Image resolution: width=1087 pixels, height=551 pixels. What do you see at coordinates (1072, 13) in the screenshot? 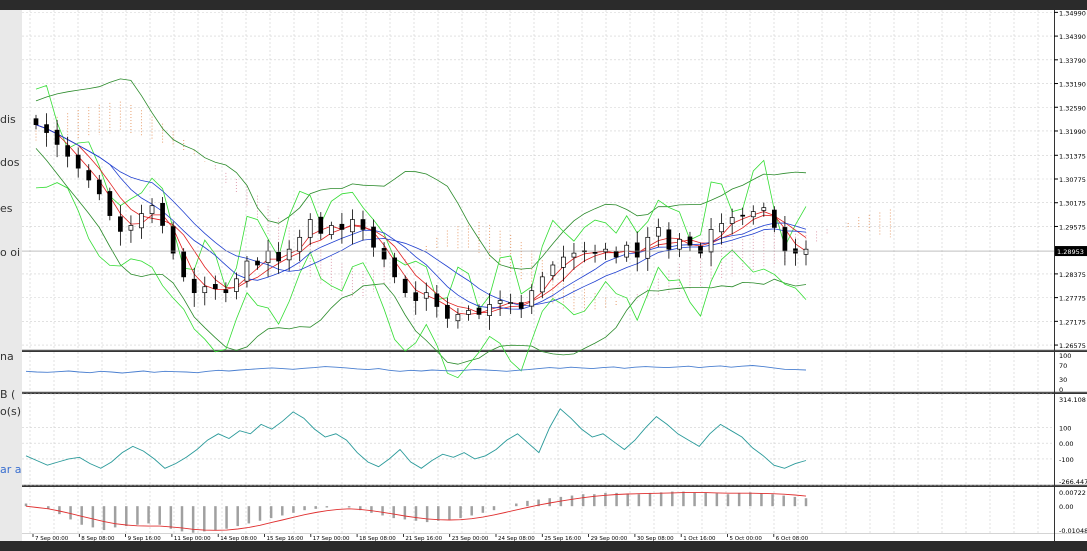
I see `price-tick-label: 1.34990` at bounding box center [1072, 13].